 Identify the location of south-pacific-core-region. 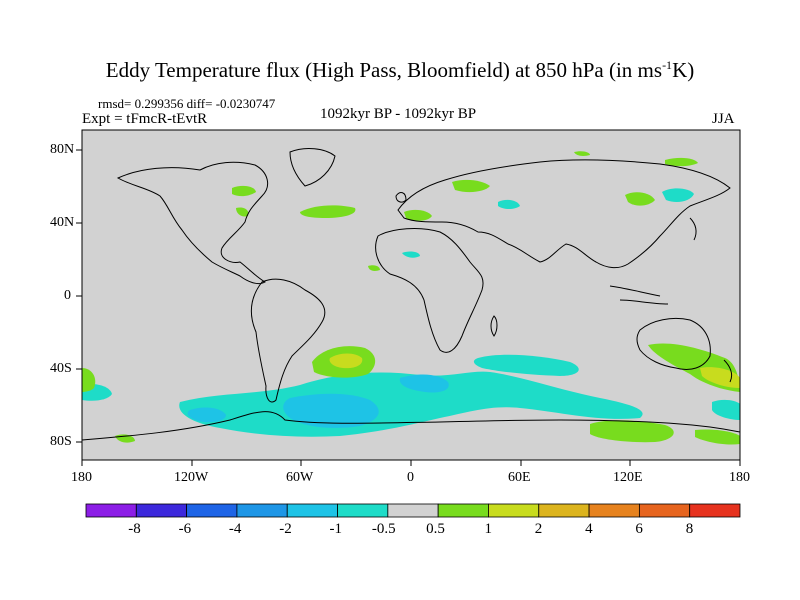
(206, 415).